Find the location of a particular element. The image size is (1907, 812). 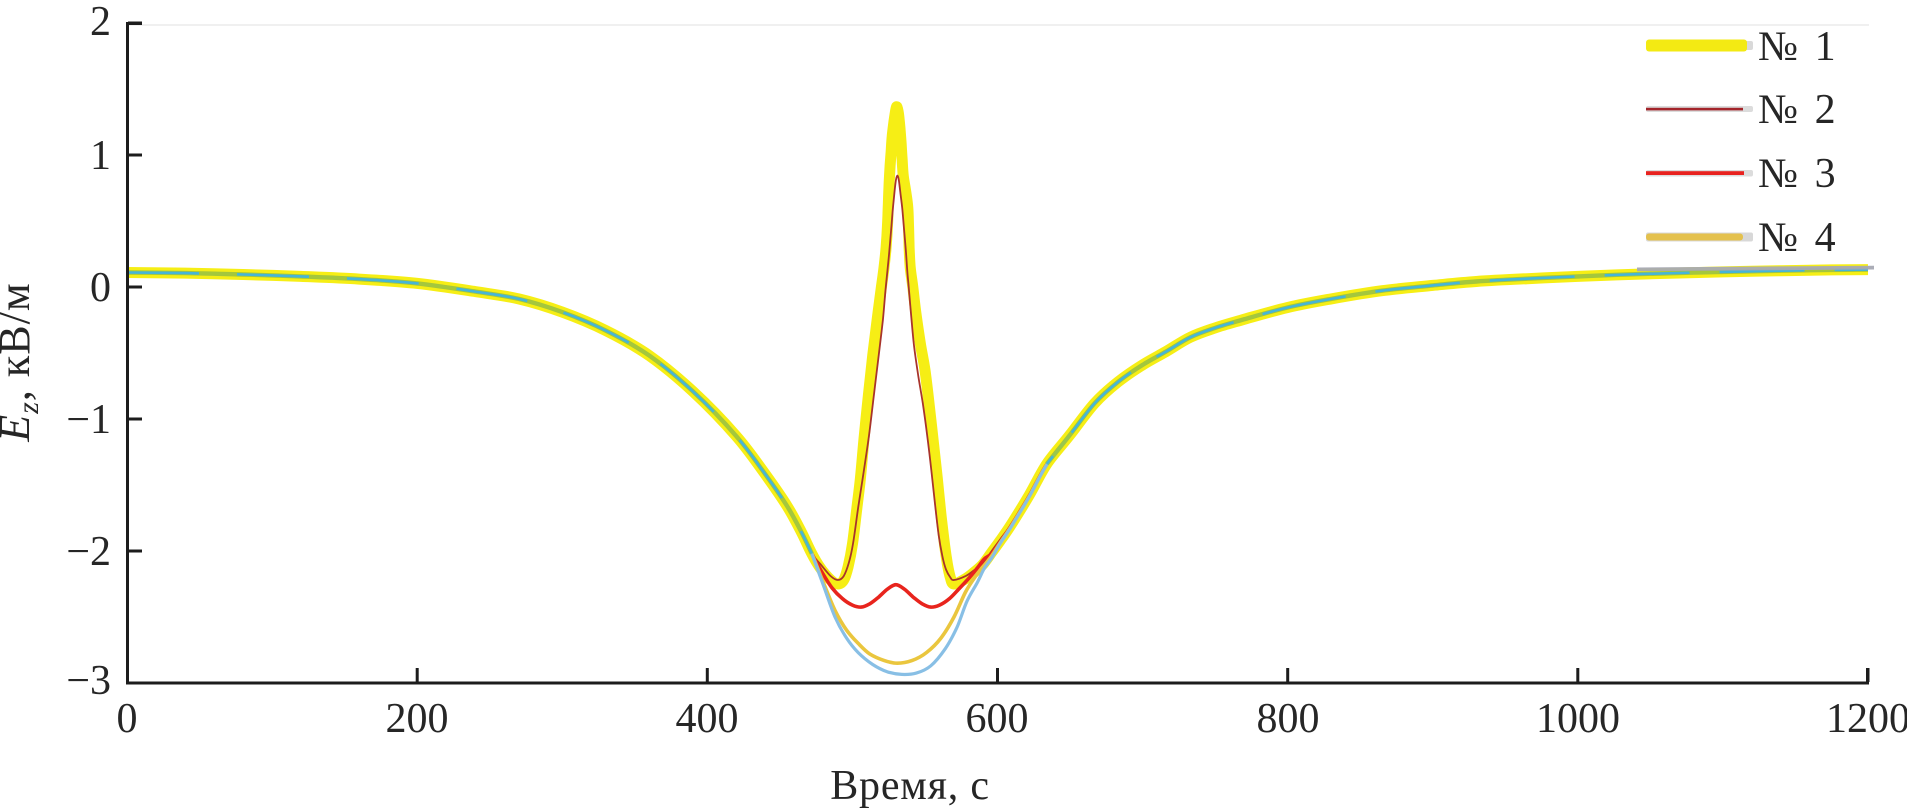

svg-text: № 4 is located at coordinates (1798, 238).